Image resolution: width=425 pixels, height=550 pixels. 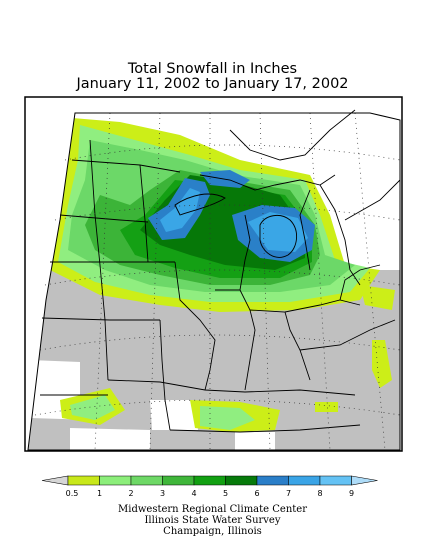 What do you see at coordinates (364, 480) in the screenshot?
I see `legend-arrow-high` at bounding box center [364, 480].